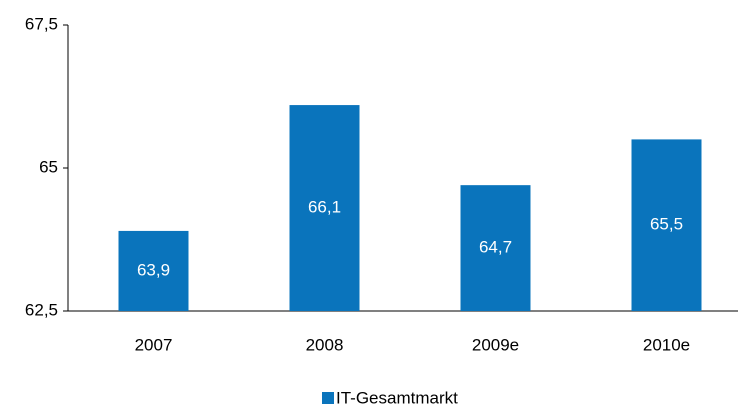 The width and height of the screenshot is (738, 408). I want to click on x-tick-label: 2009e, so click(495, 344).